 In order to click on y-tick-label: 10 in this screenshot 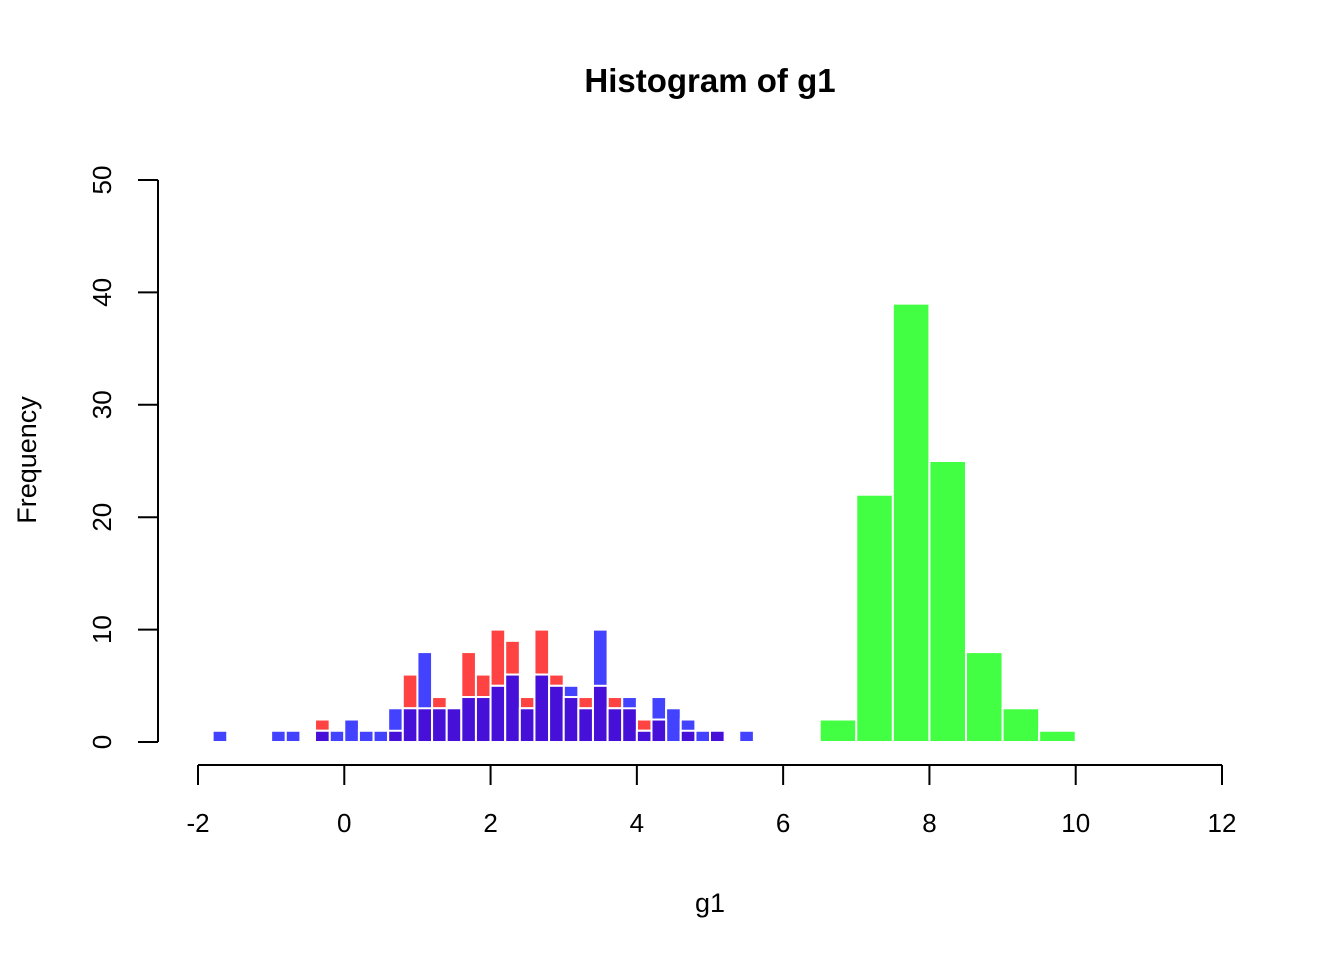, I will do `click(102, 629)`.